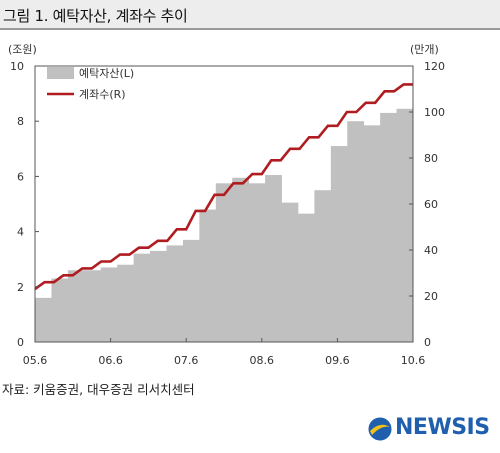 The image size is (500, 453). What do you see at coordinates (22, 49) in the screenshot?
I see `left-axis-unit: (조원)` at bounding box center [22, 49].